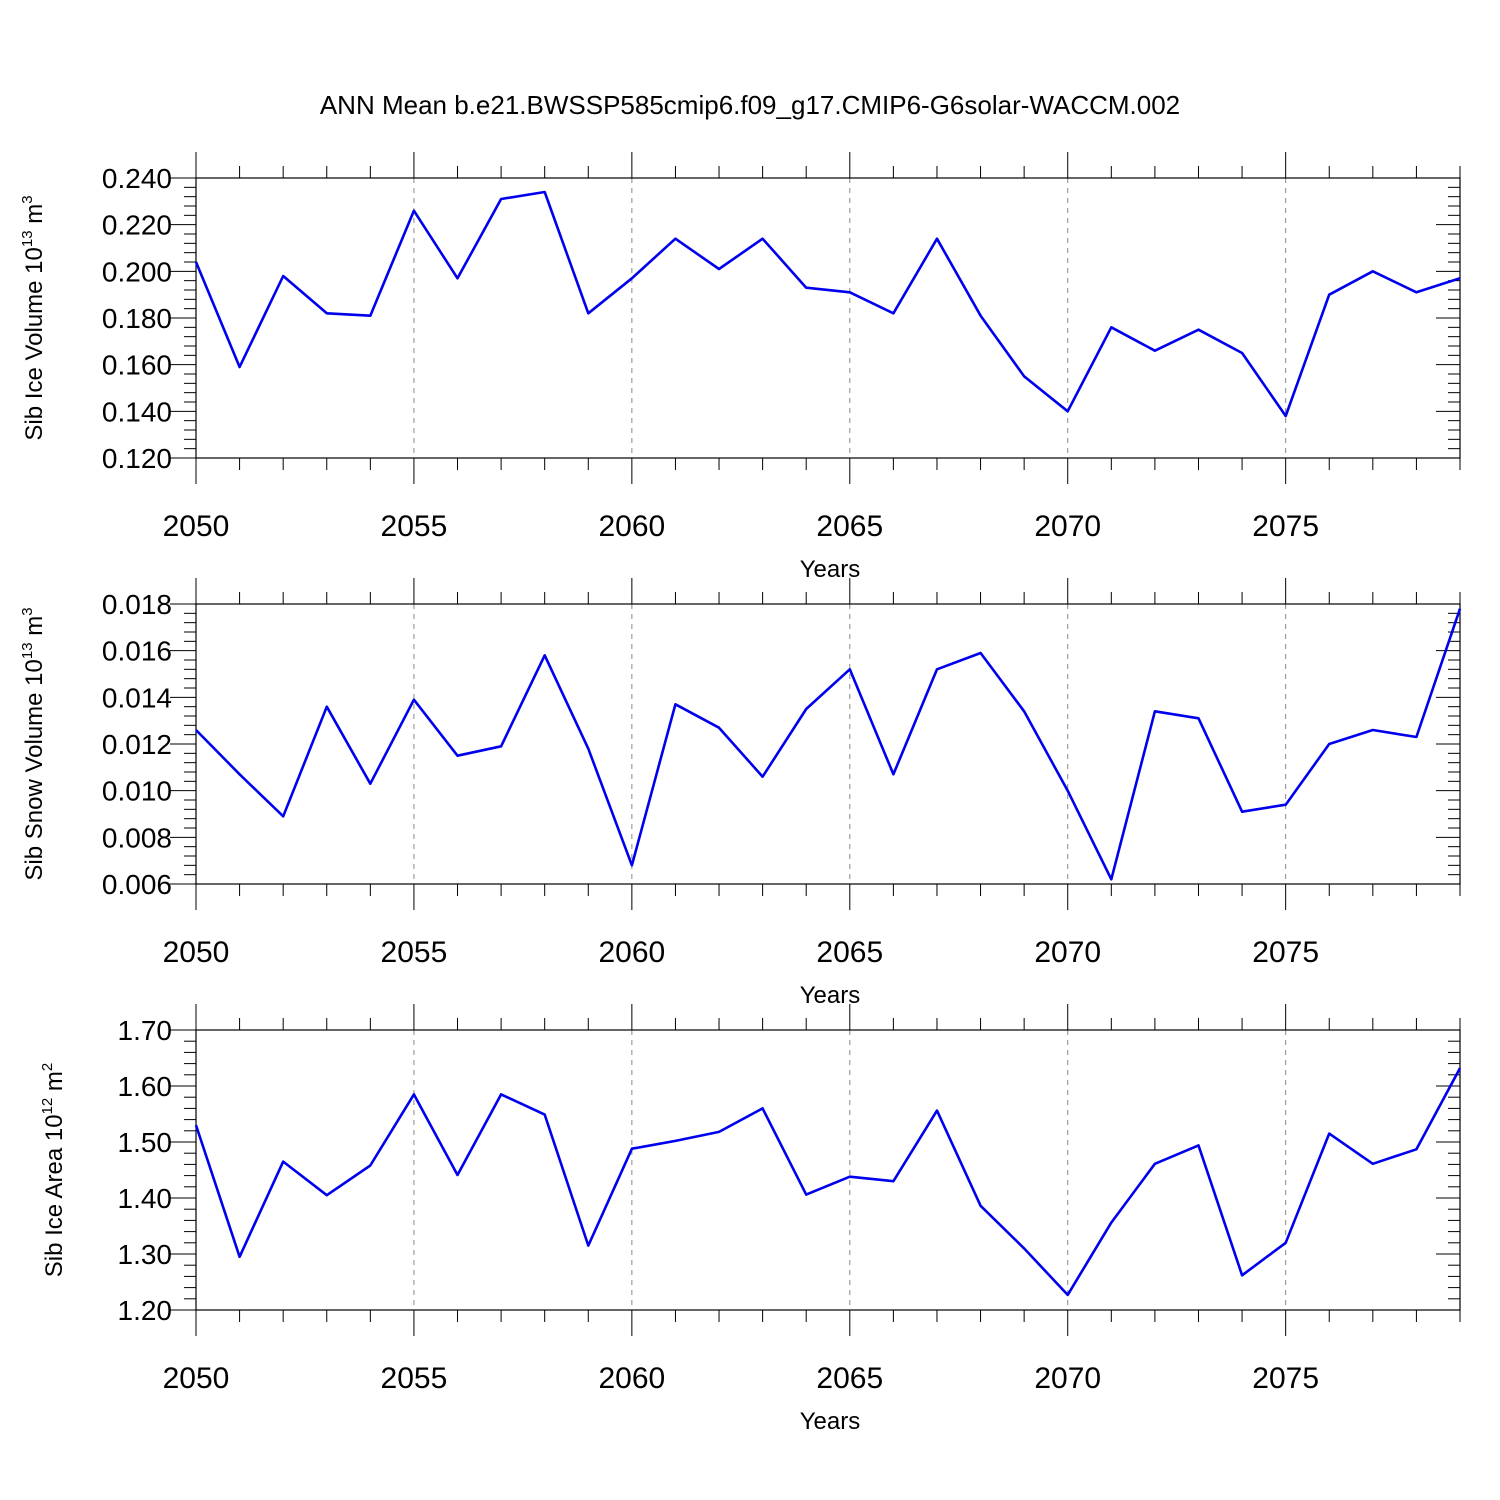 Image resolution: width=1500 pixels, height=1500 pixels. What do you see at coordinates (137, 178) in the screenshot?
I see `y-tick-label: 0.240` at bounding box center [137, 178].